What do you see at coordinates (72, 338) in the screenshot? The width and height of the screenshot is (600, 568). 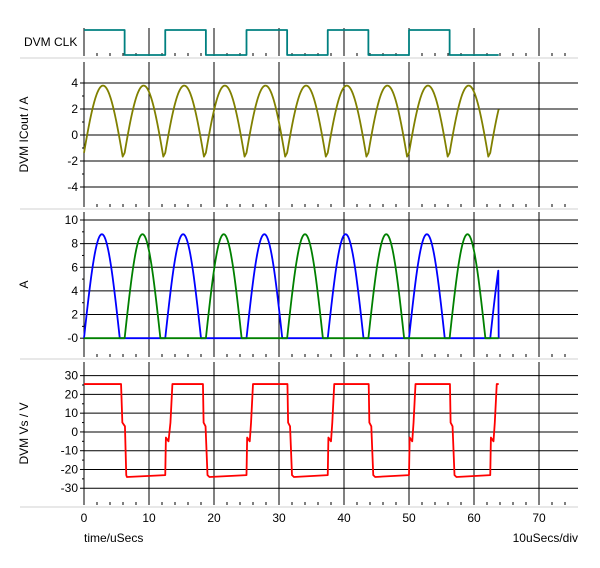 I see `y-tick-label: -0` at bounding box center [72, 338].